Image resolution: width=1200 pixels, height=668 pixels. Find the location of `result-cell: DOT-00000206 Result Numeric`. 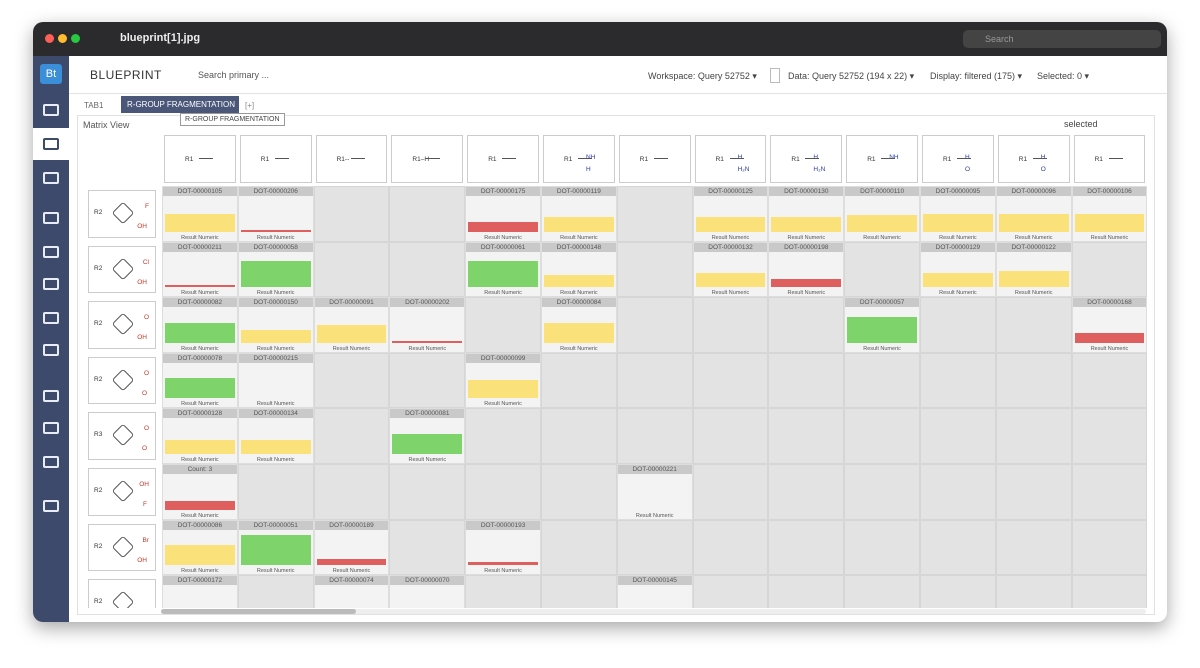

result-cell: DOT-00000206 Result Numeric is located at coordinates (275, 214).